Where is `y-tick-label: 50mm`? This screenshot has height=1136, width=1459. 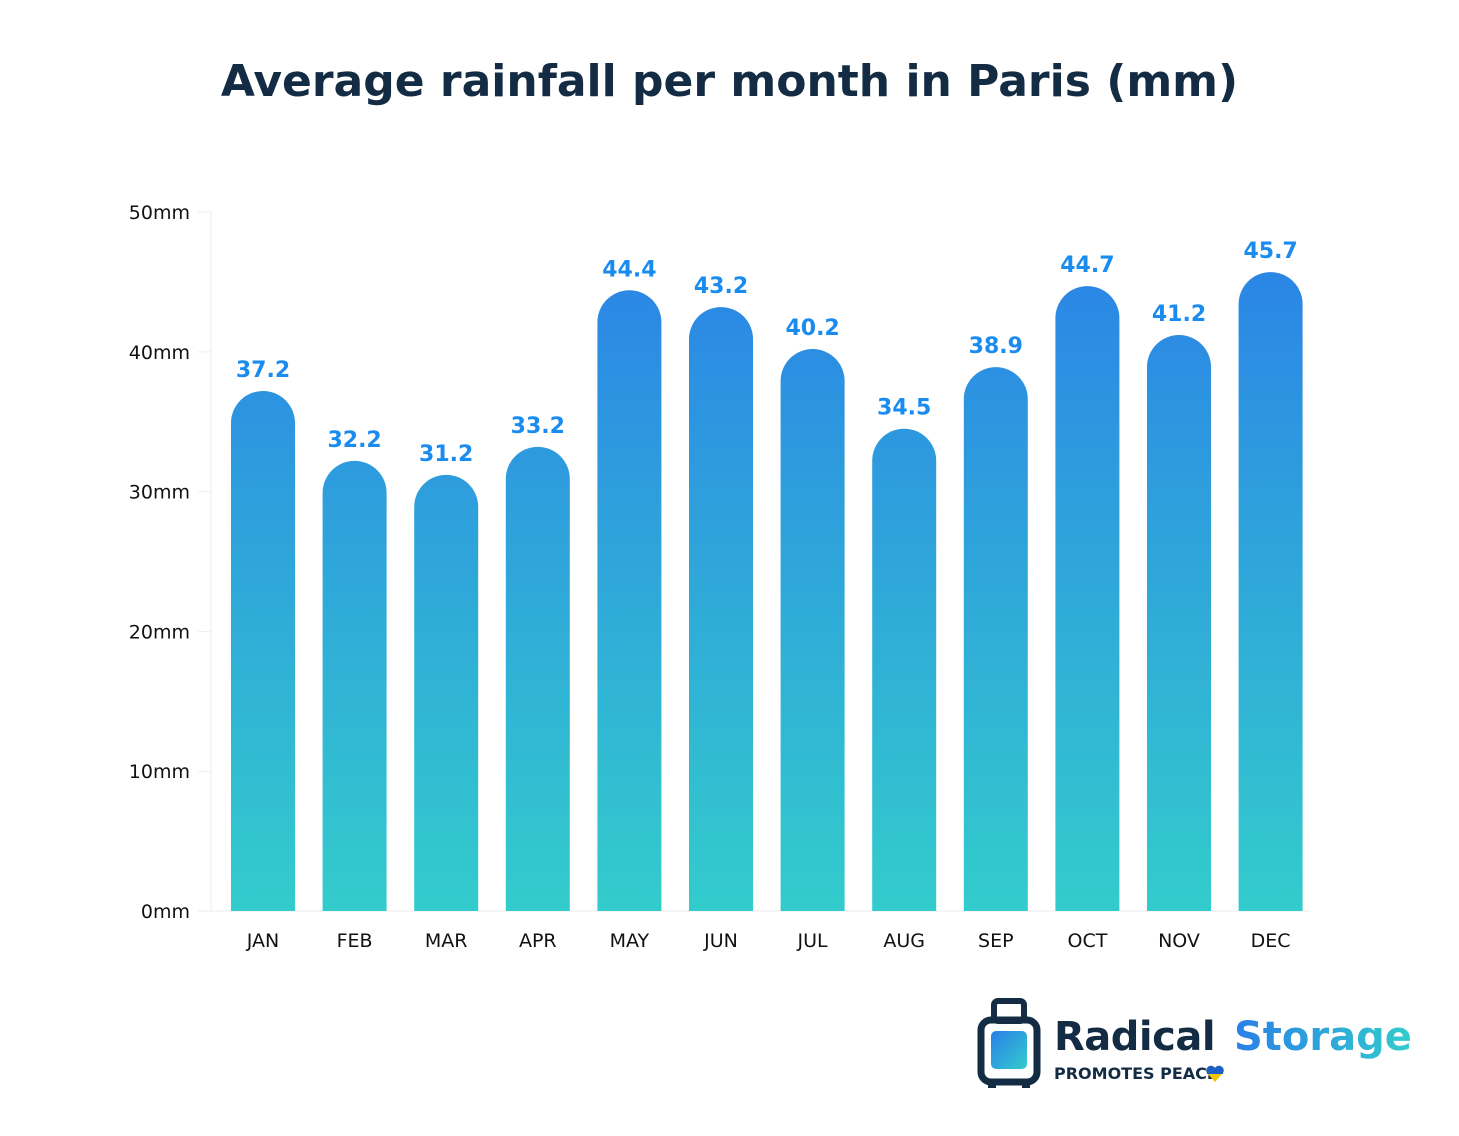
y-tick-label: 50mm is located at coordinates (159, 213).